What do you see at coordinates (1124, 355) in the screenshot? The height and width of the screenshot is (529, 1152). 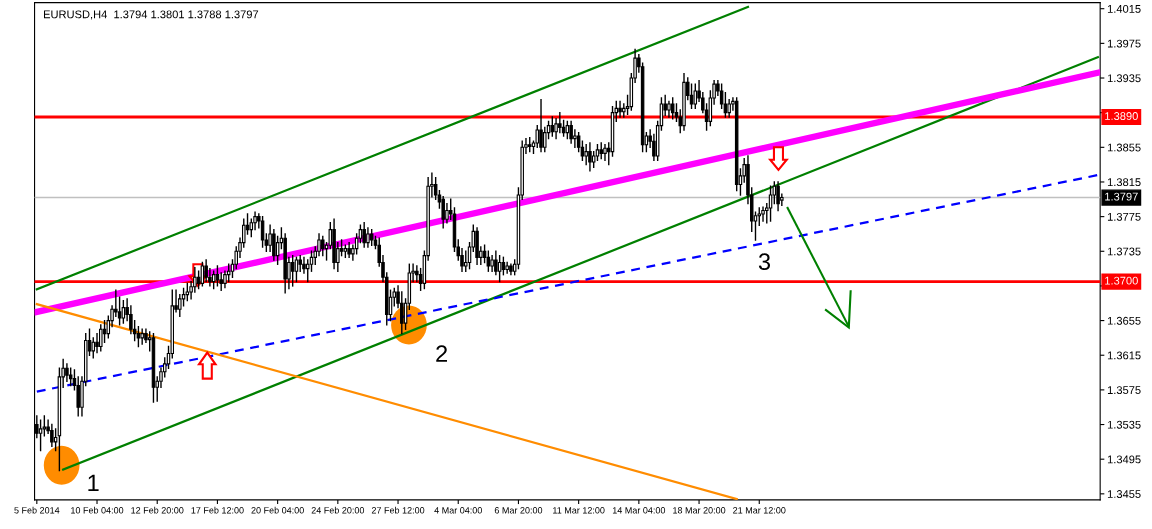 I see `y-tick-label: 1.3615` at bounding box center [1124, 355].